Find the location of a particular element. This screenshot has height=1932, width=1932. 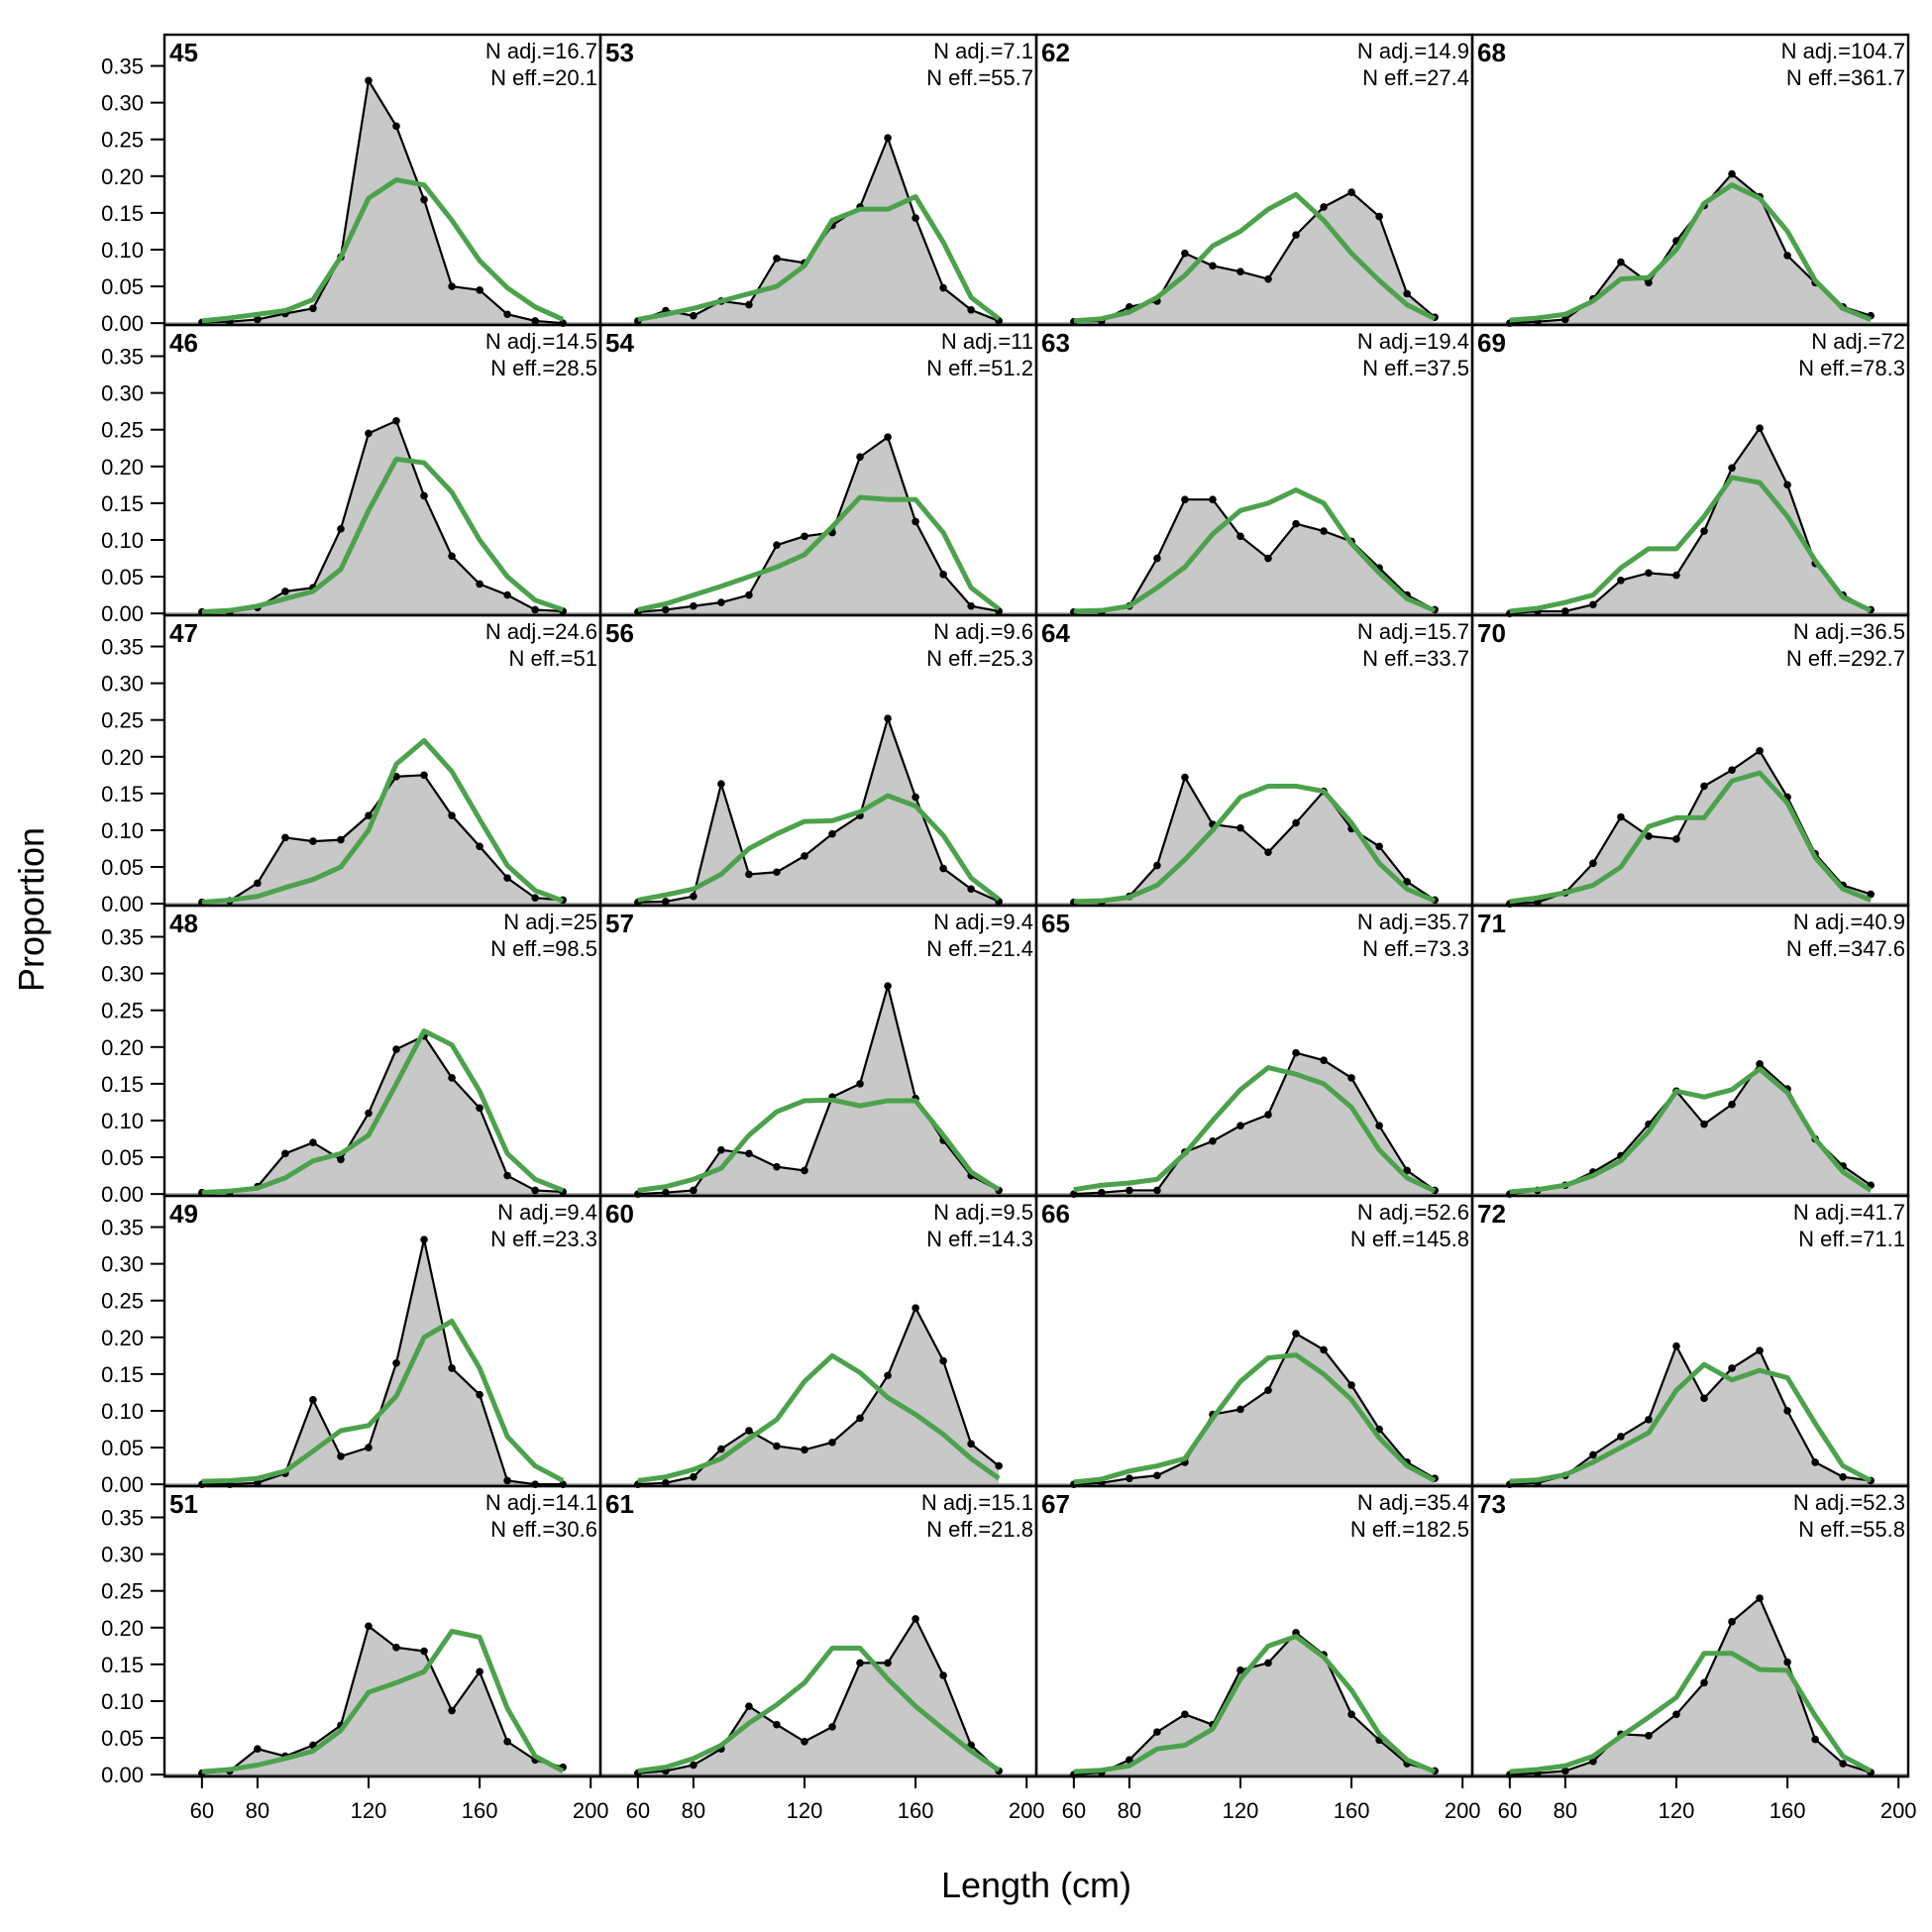

n-adj-label: N adj.=24.6 is located at coordinates (541, 631).